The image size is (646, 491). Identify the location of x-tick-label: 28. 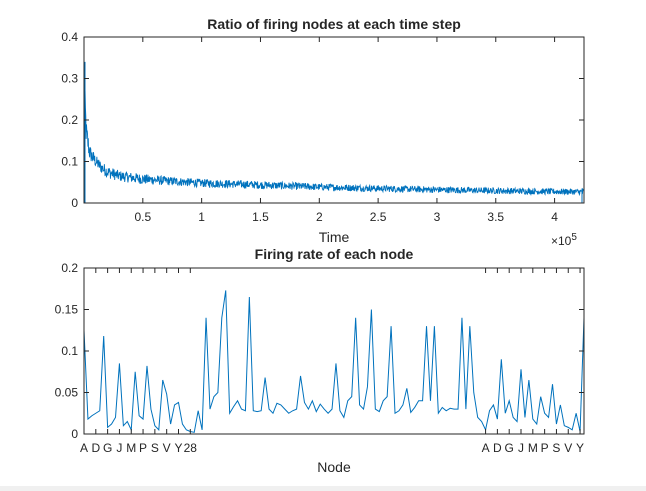
(191, 448).